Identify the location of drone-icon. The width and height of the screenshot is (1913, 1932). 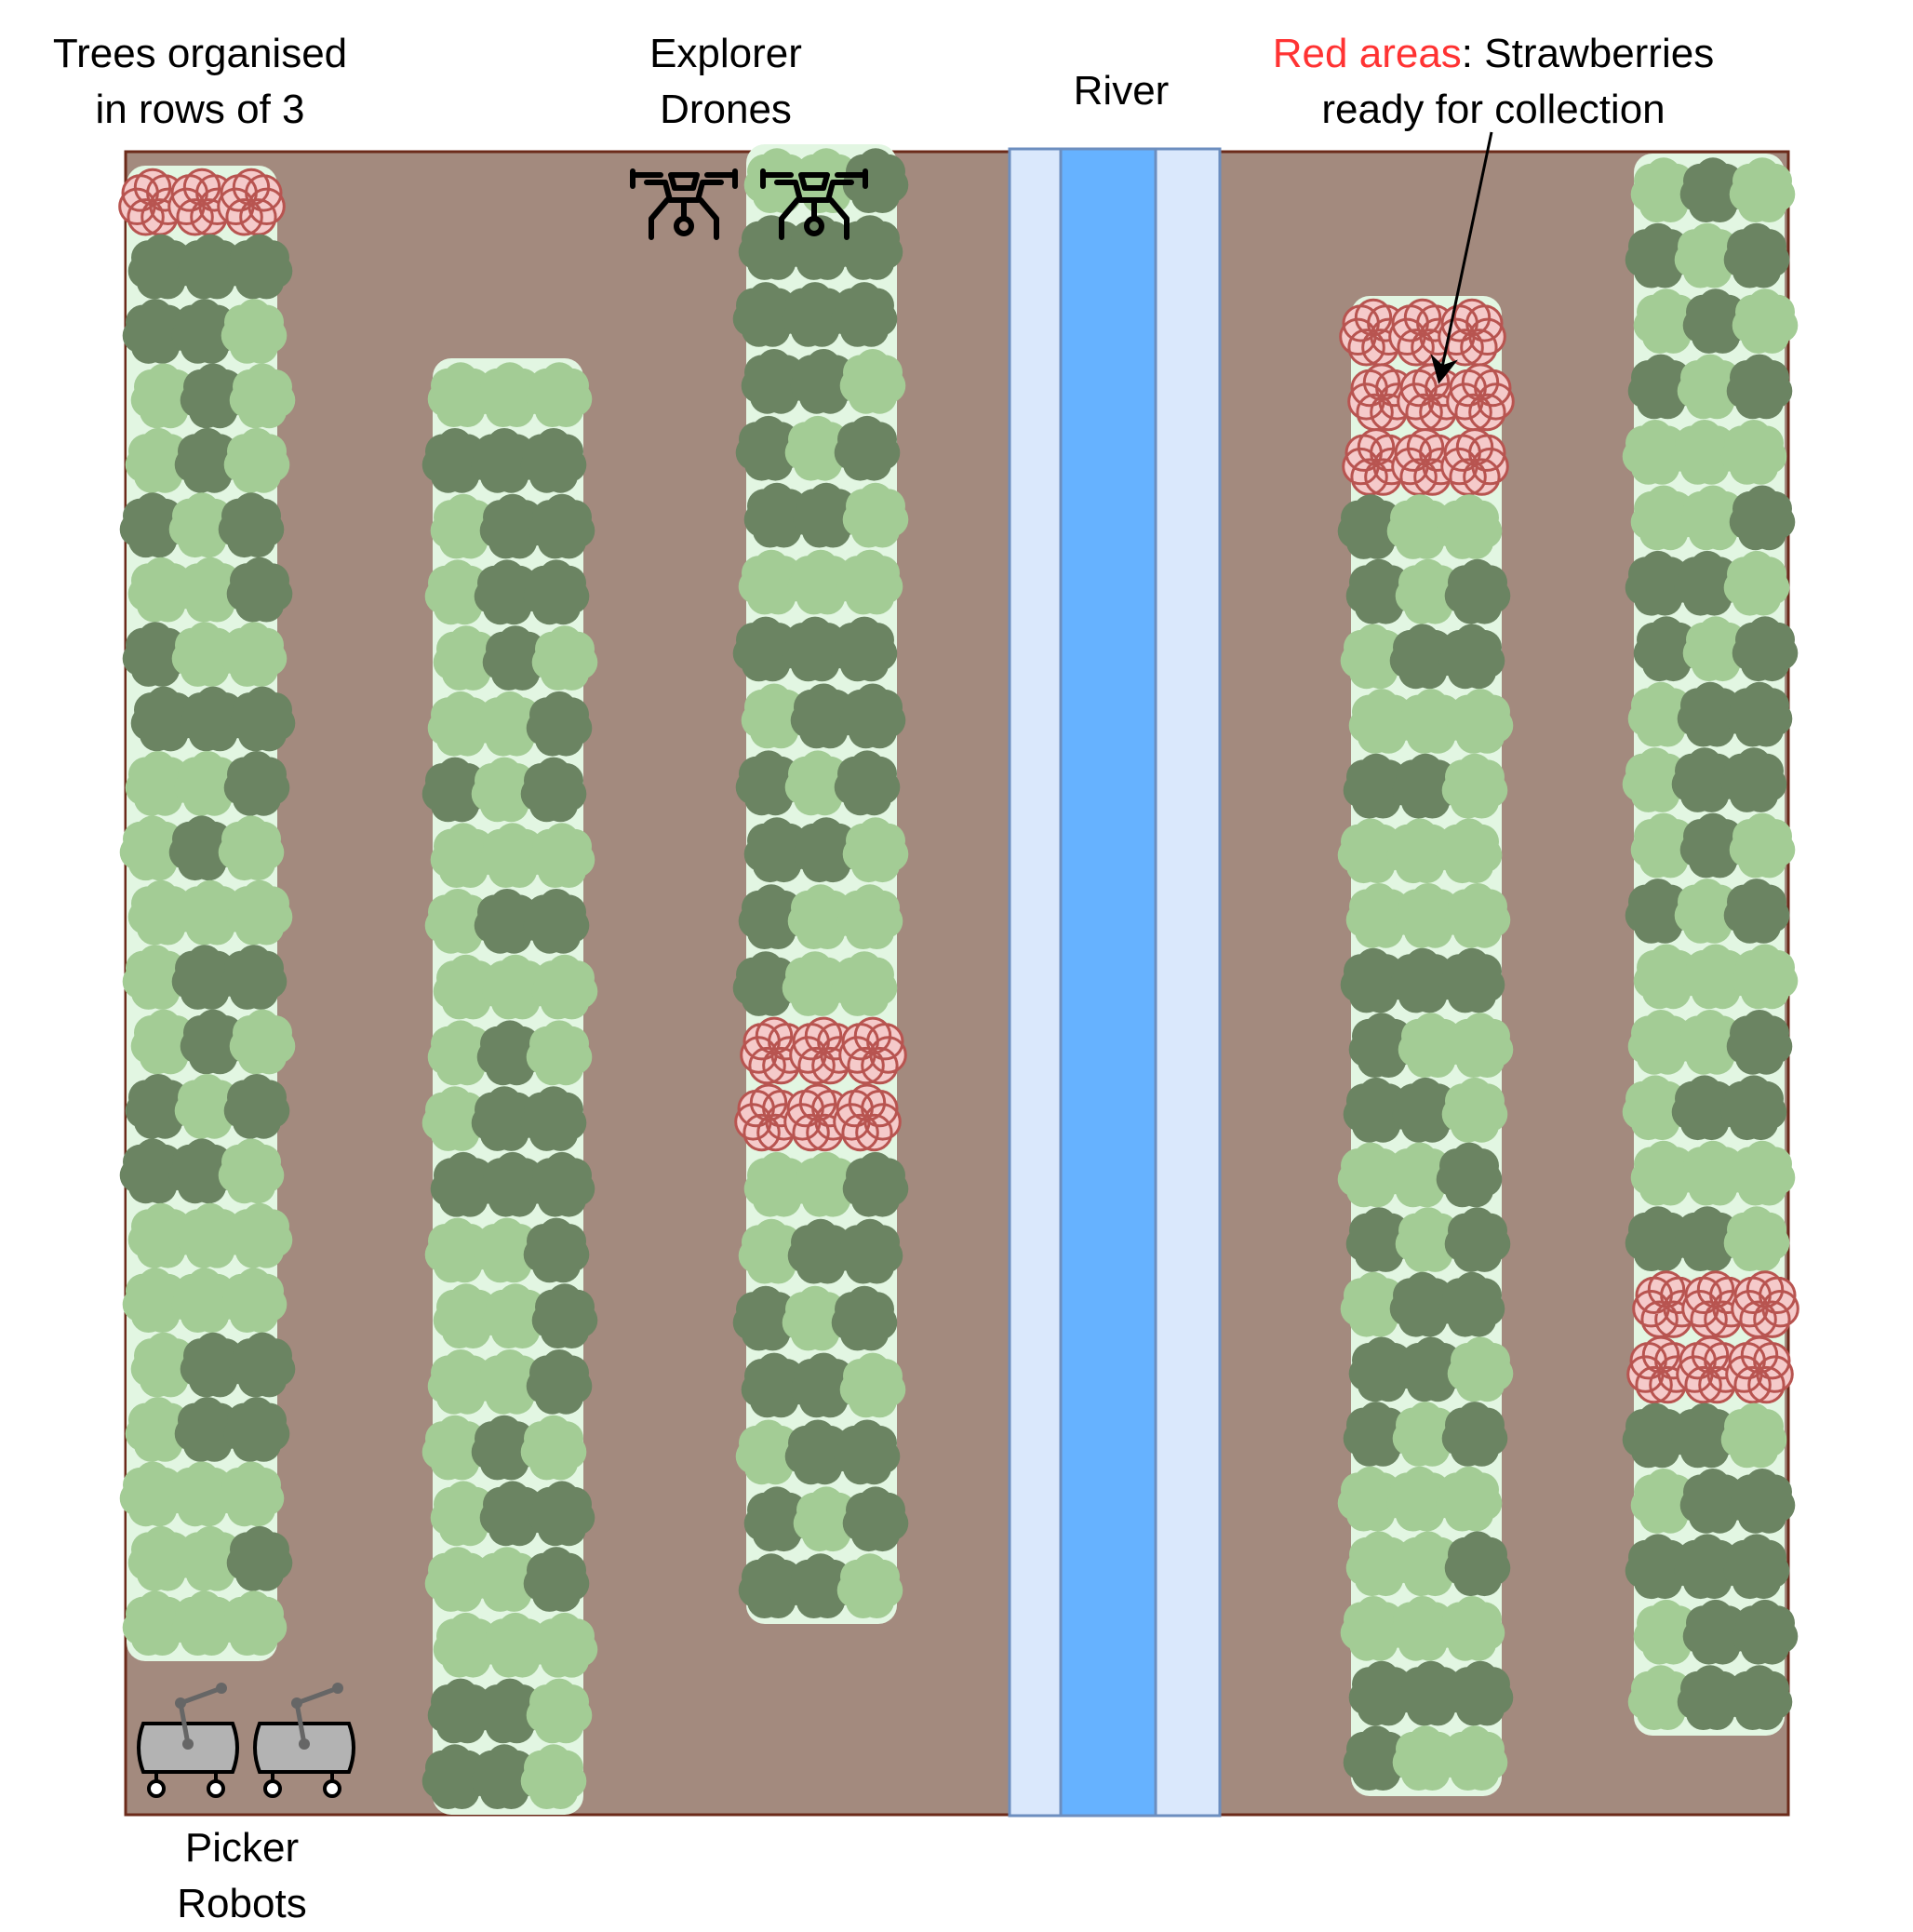
(814, 204).